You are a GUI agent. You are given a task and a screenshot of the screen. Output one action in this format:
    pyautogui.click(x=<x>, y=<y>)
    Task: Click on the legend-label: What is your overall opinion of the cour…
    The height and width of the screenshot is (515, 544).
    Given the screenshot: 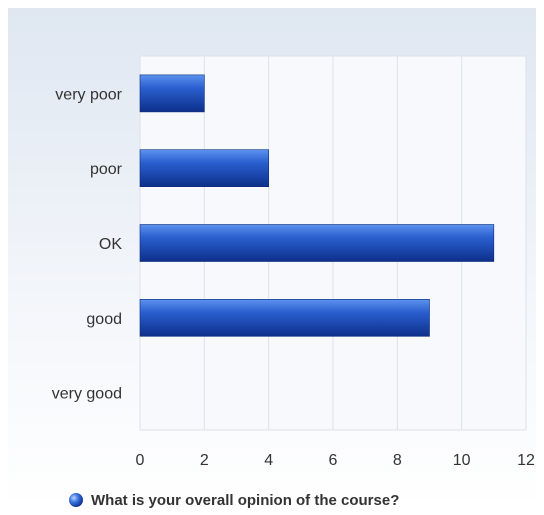 What is the action you would take?
    pyautogui.click(x=245, y=500)
    